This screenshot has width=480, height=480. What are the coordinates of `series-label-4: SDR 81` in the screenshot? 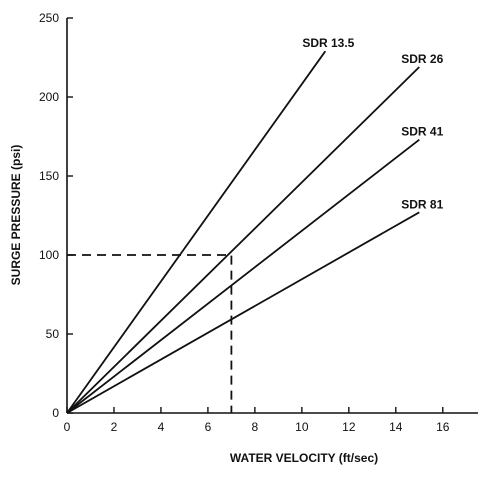 It's located at (422, 204).